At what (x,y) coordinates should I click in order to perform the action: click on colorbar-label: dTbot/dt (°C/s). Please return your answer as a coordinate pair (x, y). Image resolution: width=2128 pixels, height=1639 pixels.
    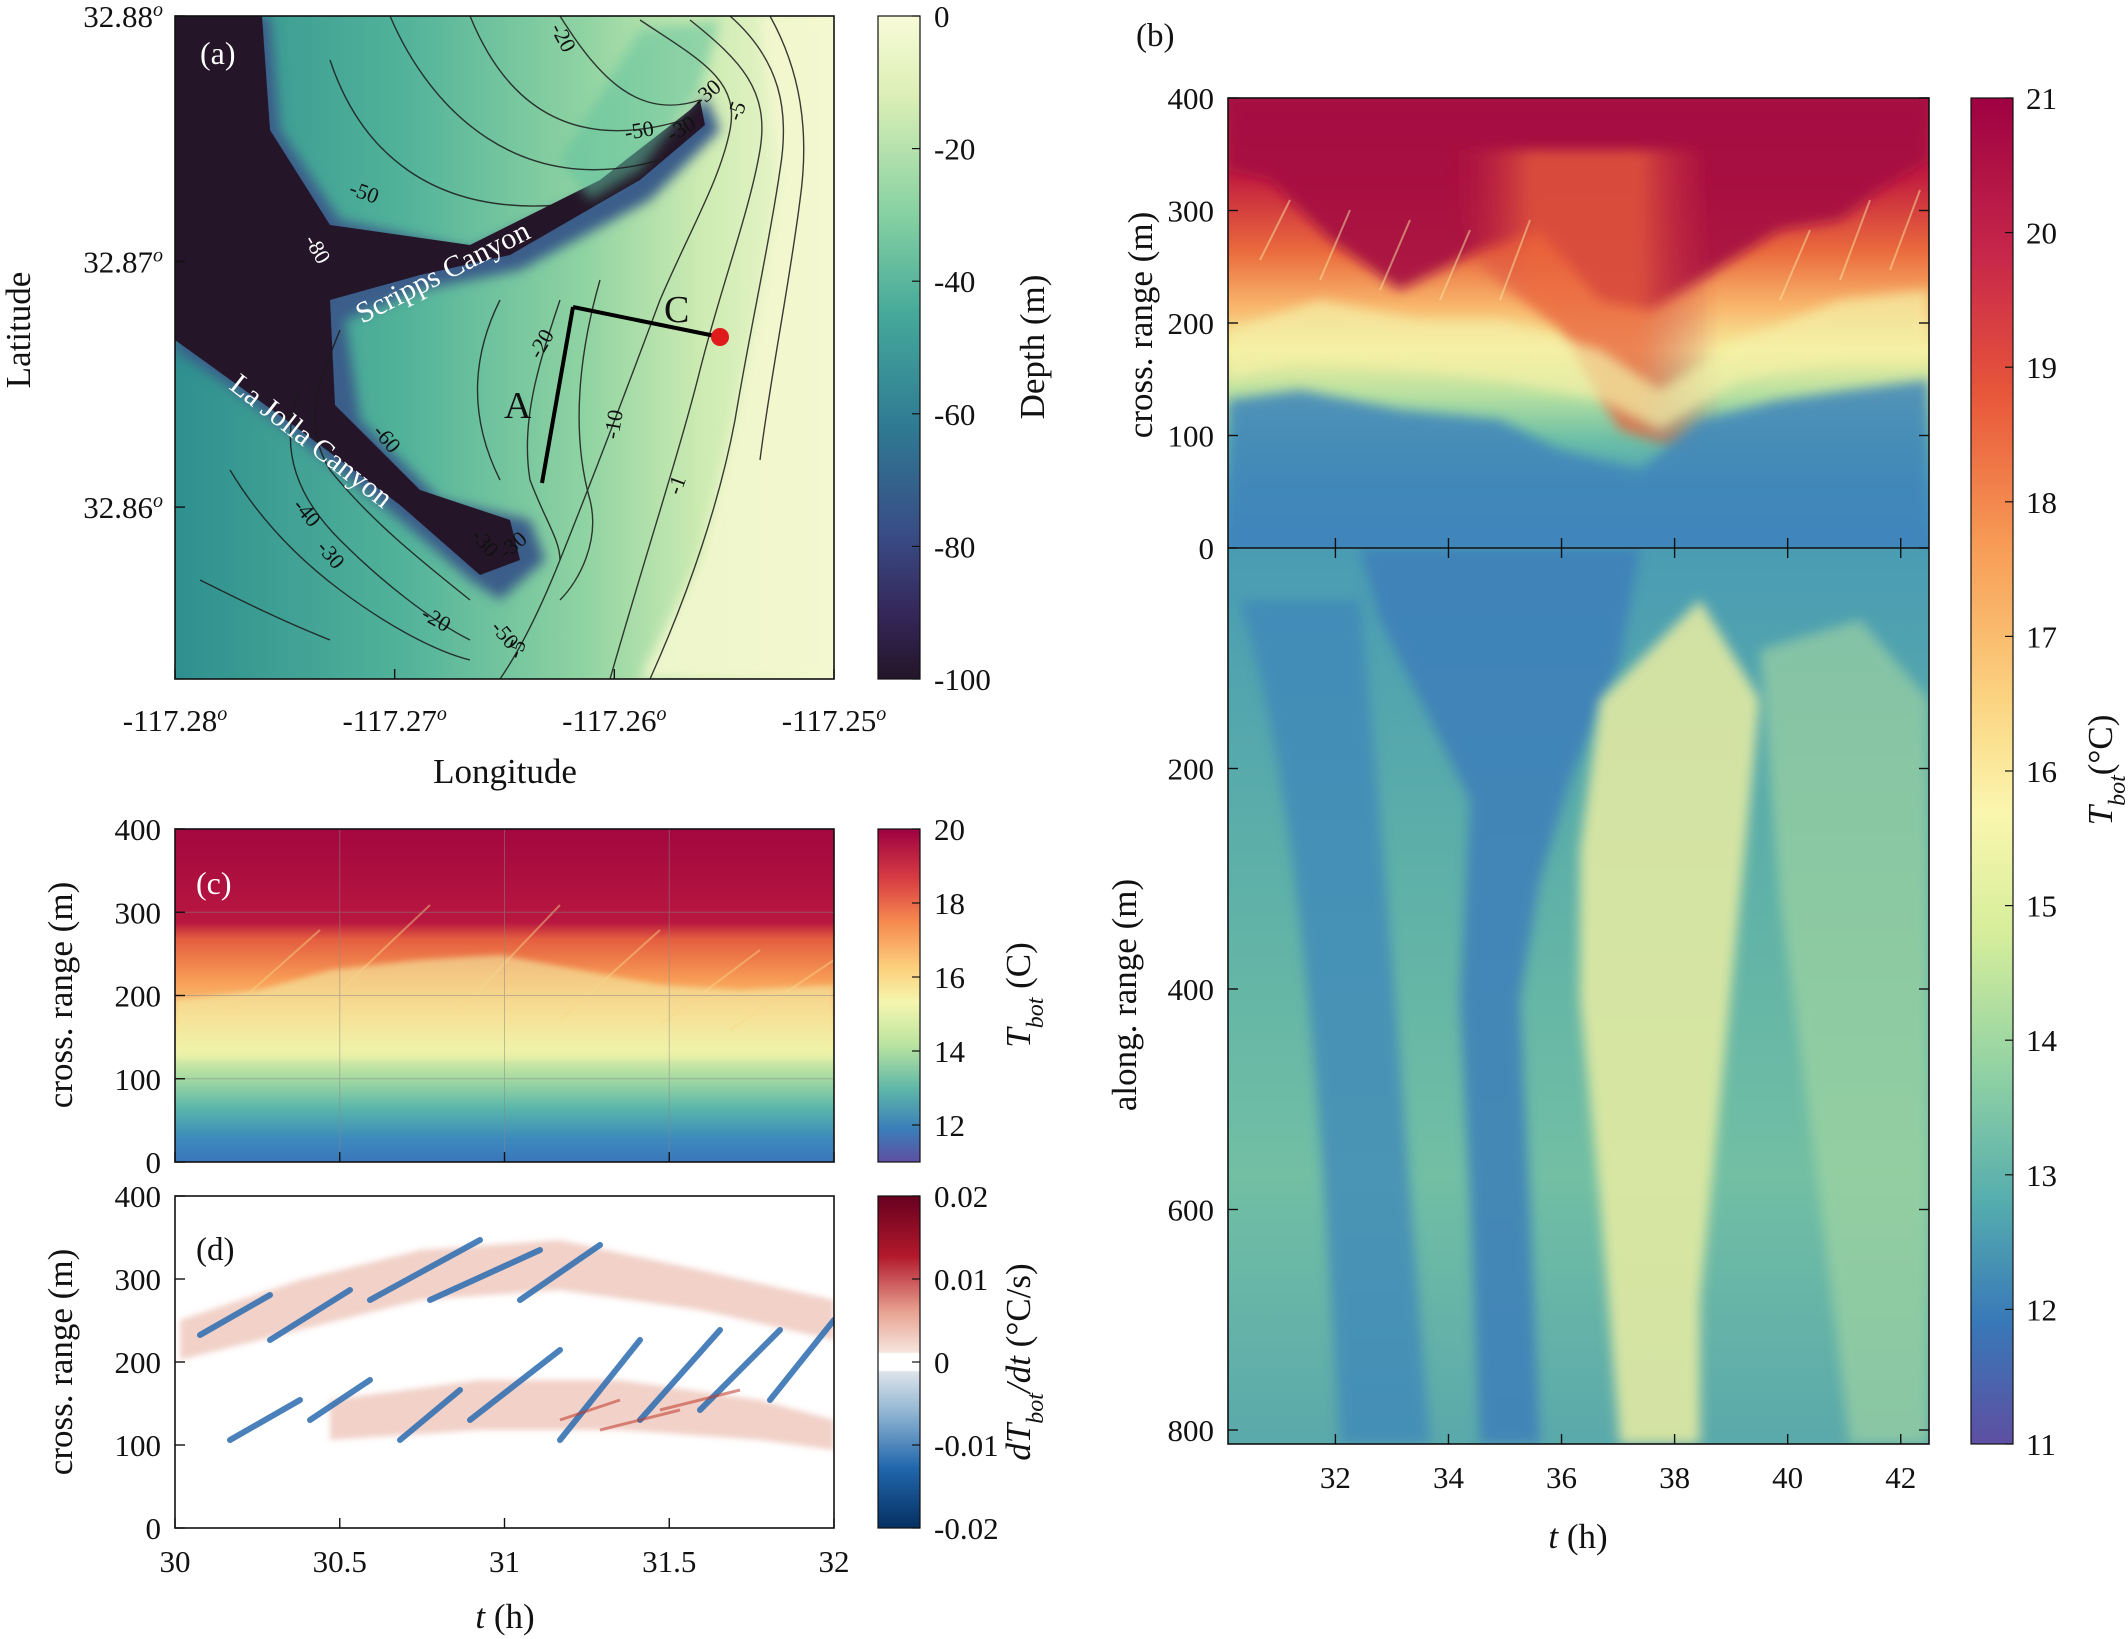
    Looking at the image, I should click on (1024, 1361).